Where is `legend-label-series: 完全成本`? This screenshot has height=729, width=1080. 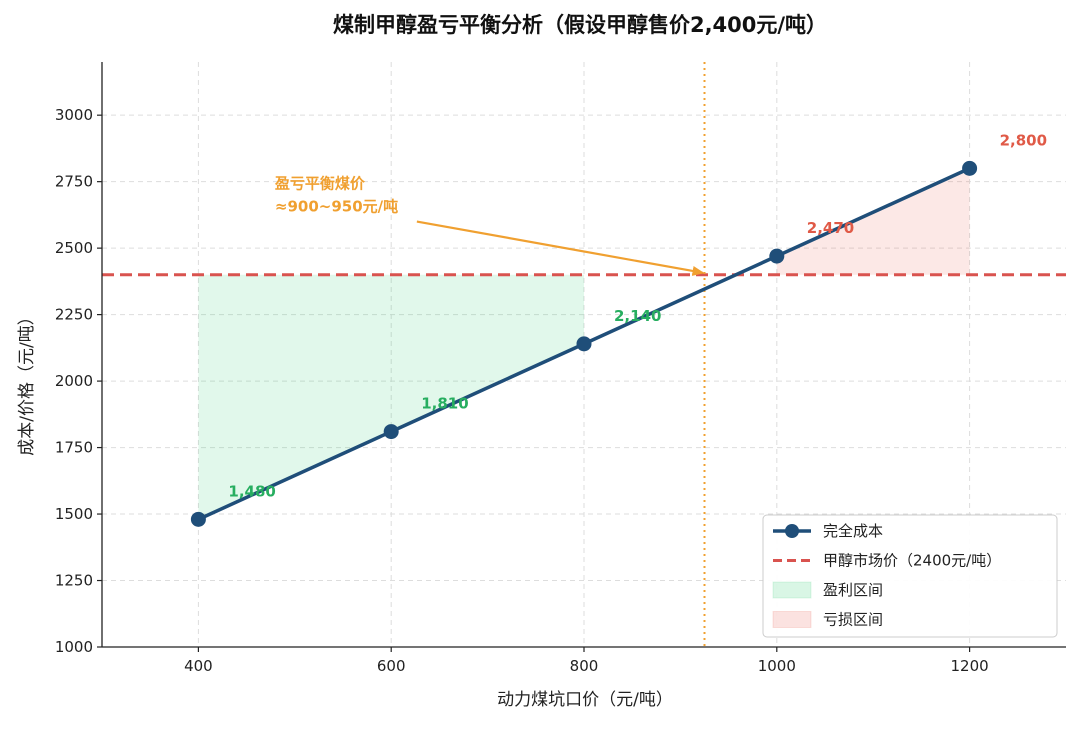 legend-label-series: 完全成本 is located at coordinates (853, 531).